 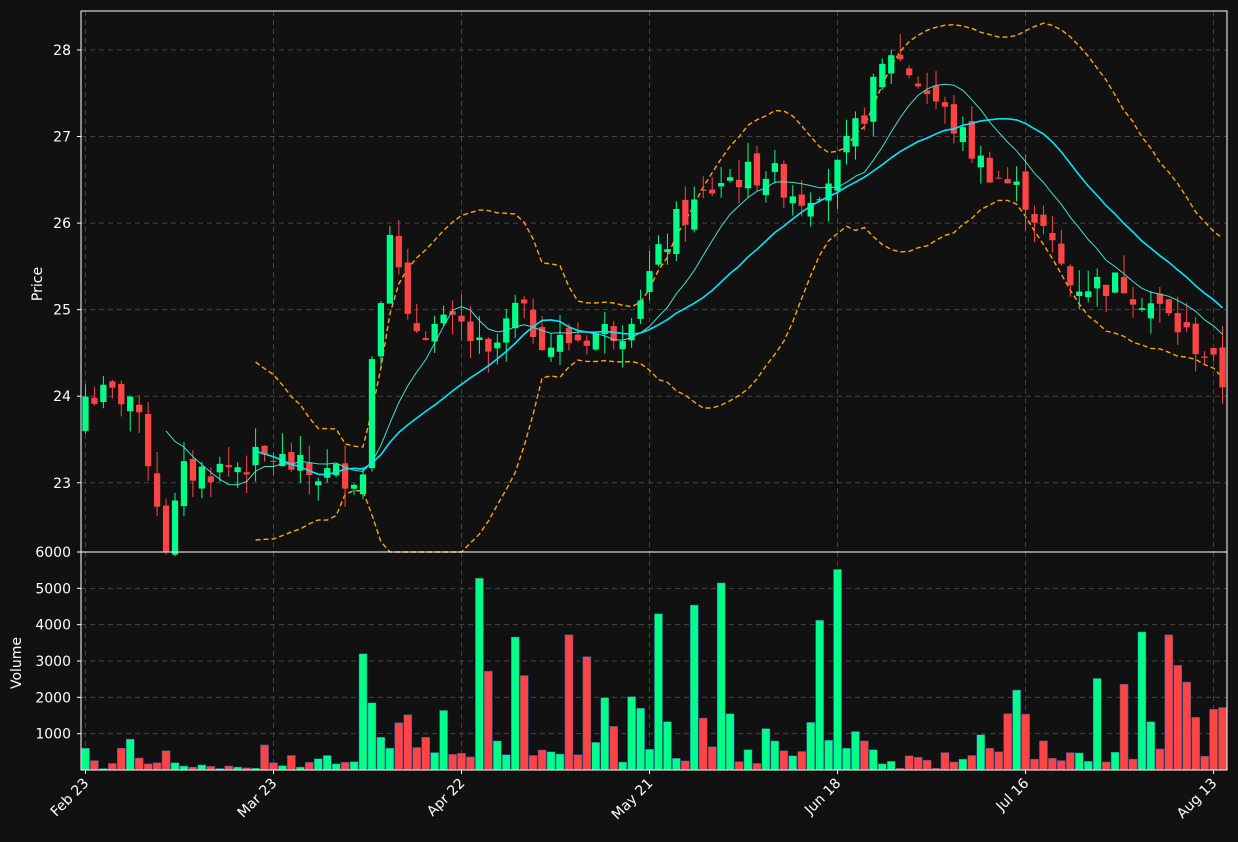 What do you see at coordinates (62, 397) in the screenshot?
I see `price-tick-label: 24` at bounding box center [62, 397].